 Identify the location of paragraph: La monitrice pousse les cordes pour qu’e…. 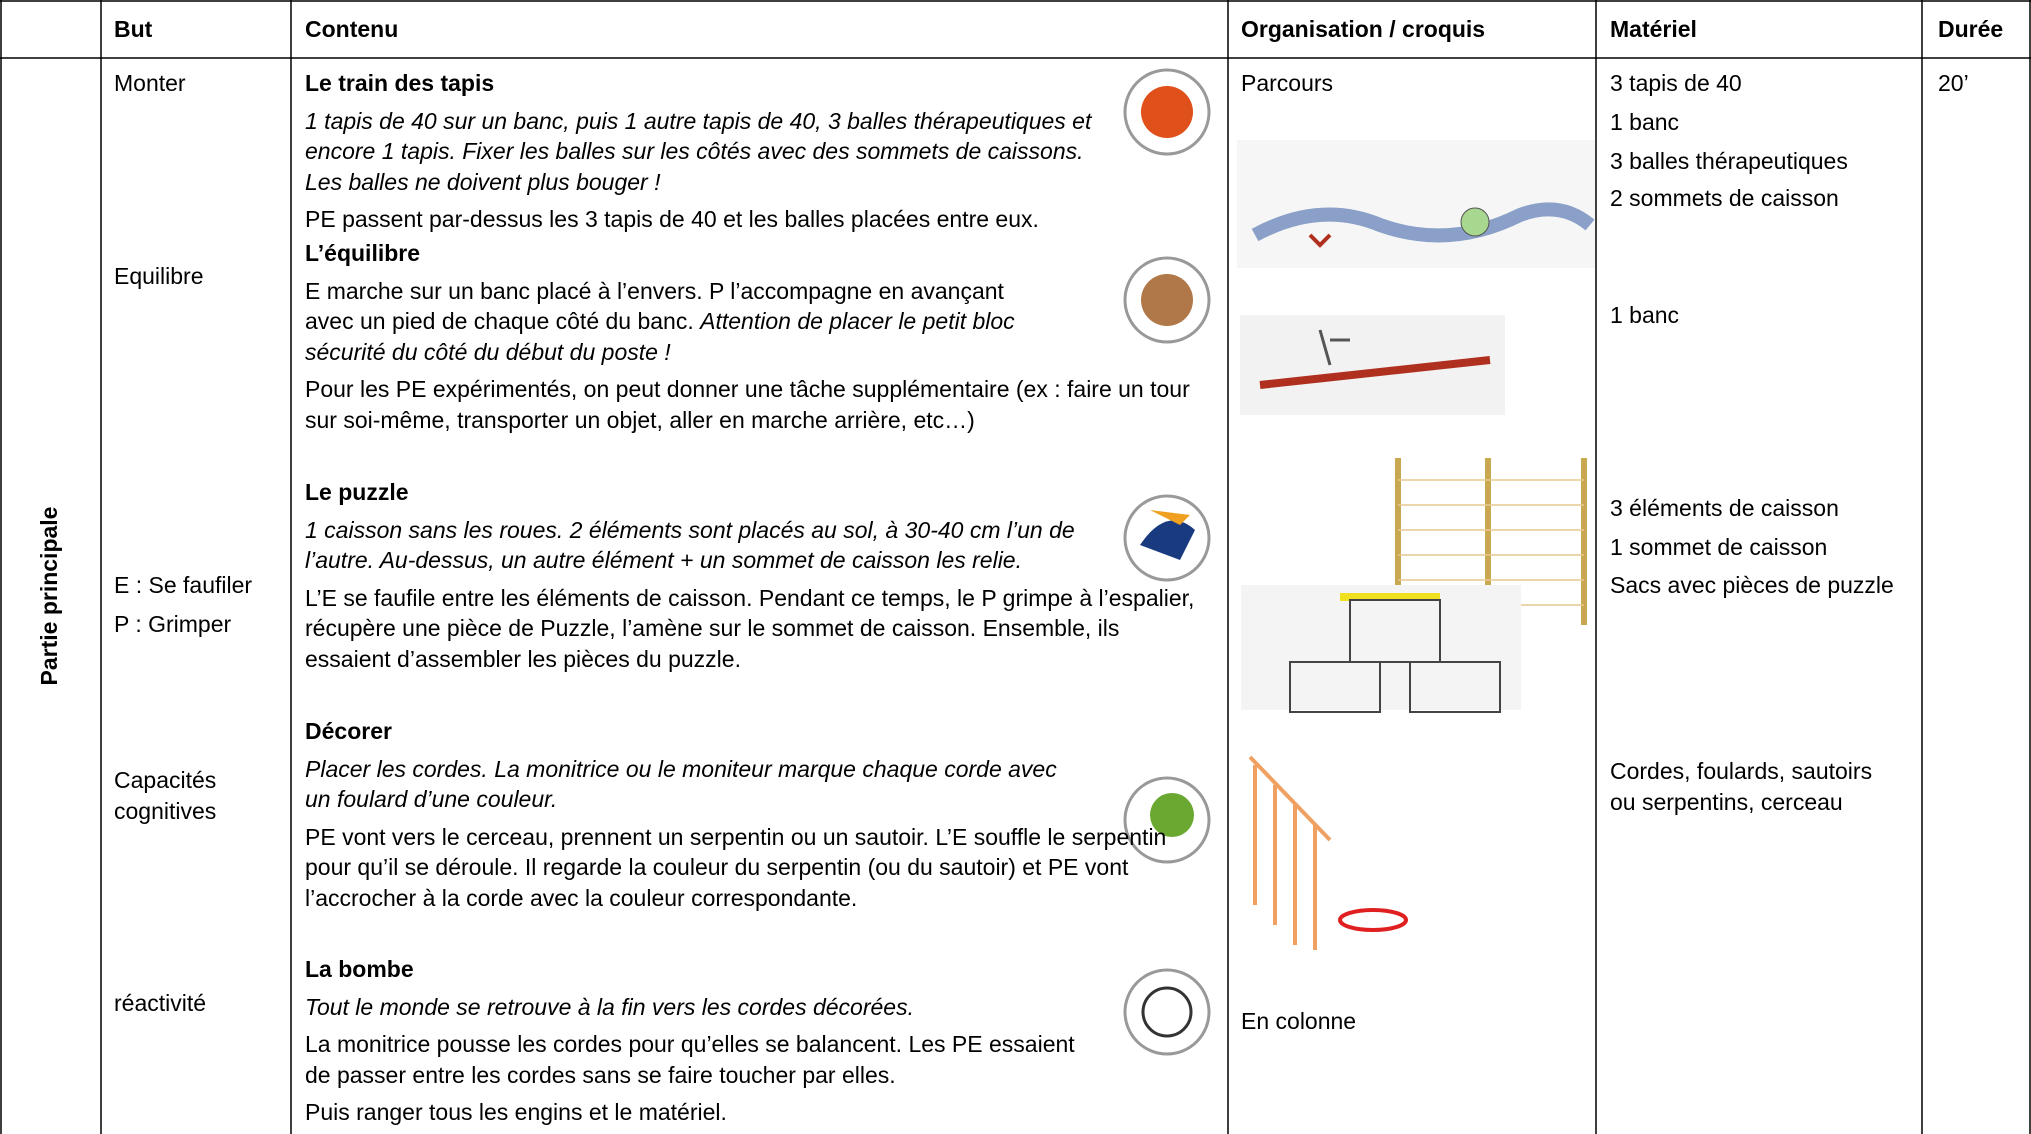
(705, 1059).